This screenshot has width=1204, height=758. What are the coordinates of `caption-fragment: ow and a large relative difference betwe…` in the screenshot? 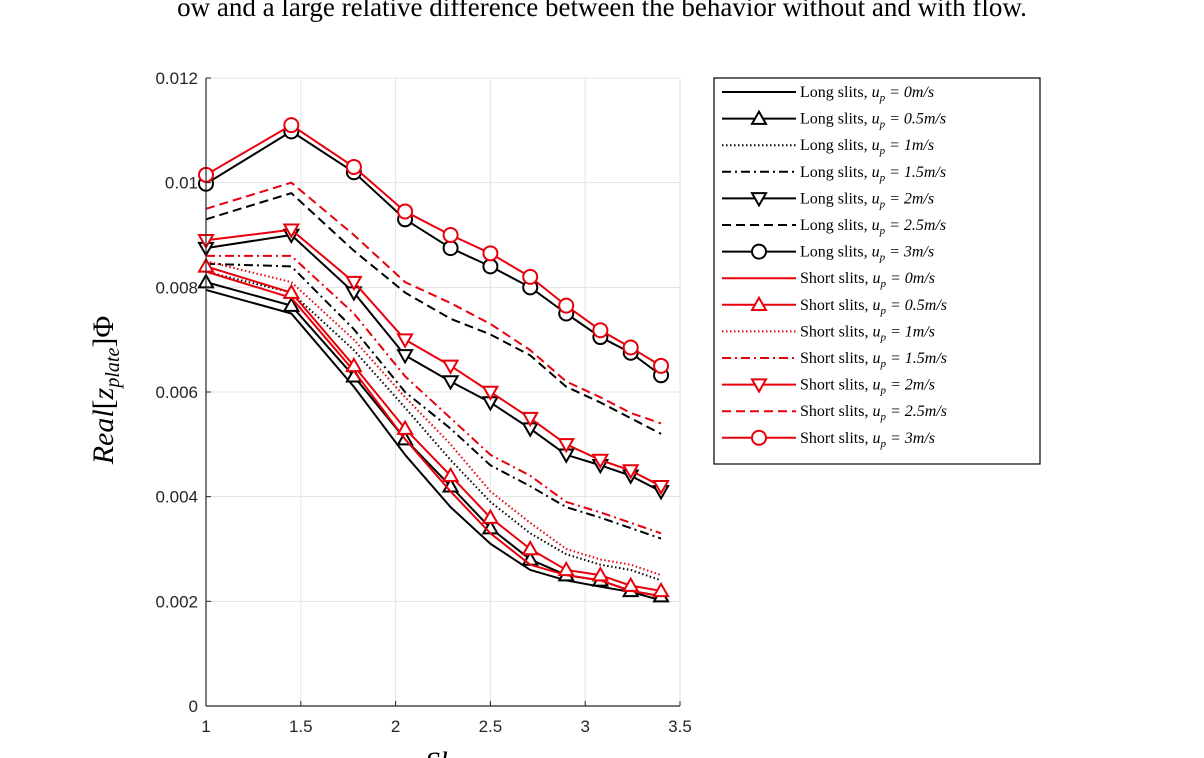 It's located at (602, 11).